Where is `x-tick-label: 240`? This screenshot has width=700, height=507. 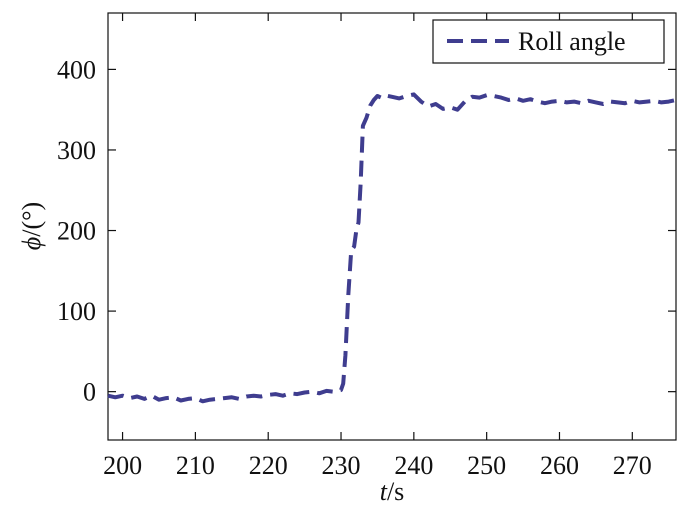
x-tick-label: 240 is located at coordinates (413, 465).